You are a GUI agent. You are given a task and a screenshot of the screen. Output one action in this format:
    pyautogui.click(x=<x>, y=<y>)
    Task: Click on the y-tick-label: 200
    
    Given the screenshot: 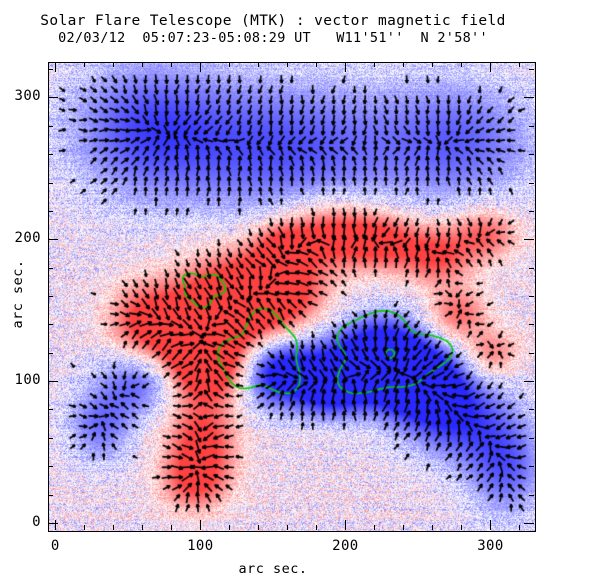 What is the action you would take?
    pyautogui.click(x=27, y=238)
    